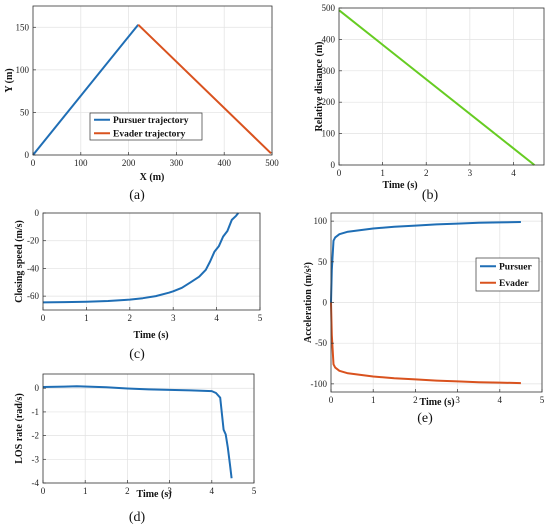 The image size is (550, 528). I want to click on axes-frame-b, so click(441, 86).